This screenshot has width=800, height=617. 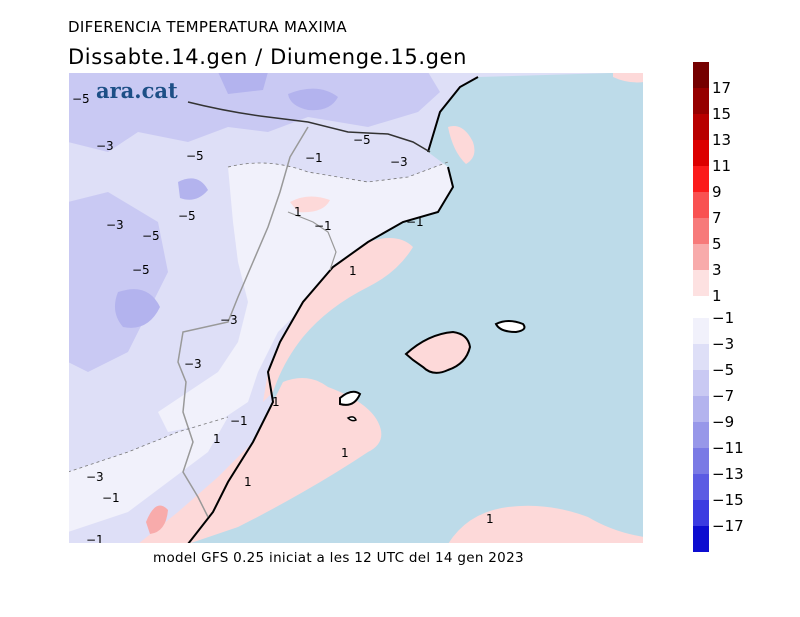 I want to click on island-mallorca, so click(x=438, y=352).